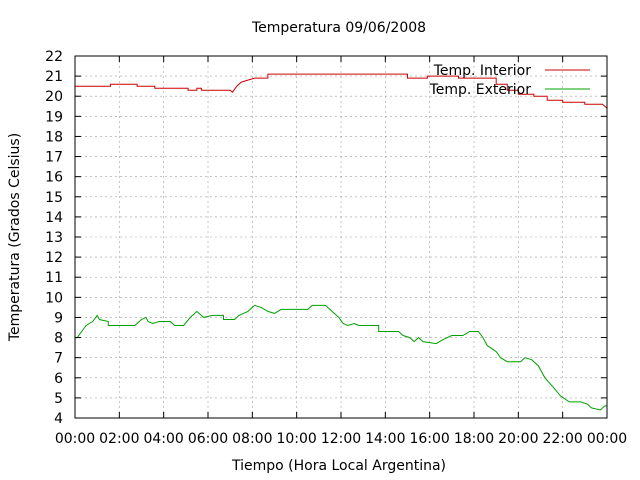 The height and width of the screenshot is (480, 640). Describe the element at coordinates (54, 77) in the screenshot. I see `y-tick-label: 21` at that location.